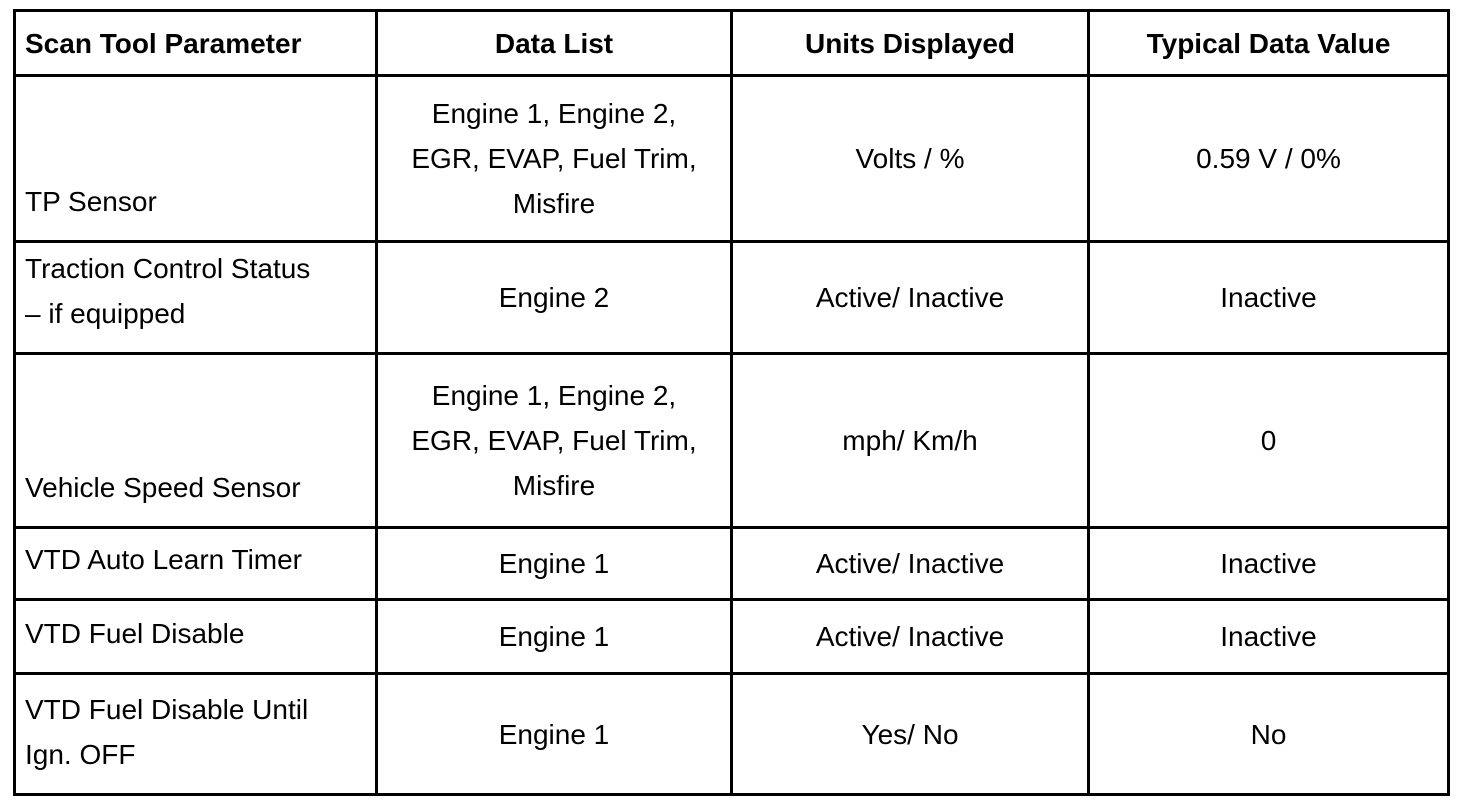  Describe the element at coordinates (167, 709) in the screenshot. I see `parameter-text: VTD Fuel Disable Until` at that location.